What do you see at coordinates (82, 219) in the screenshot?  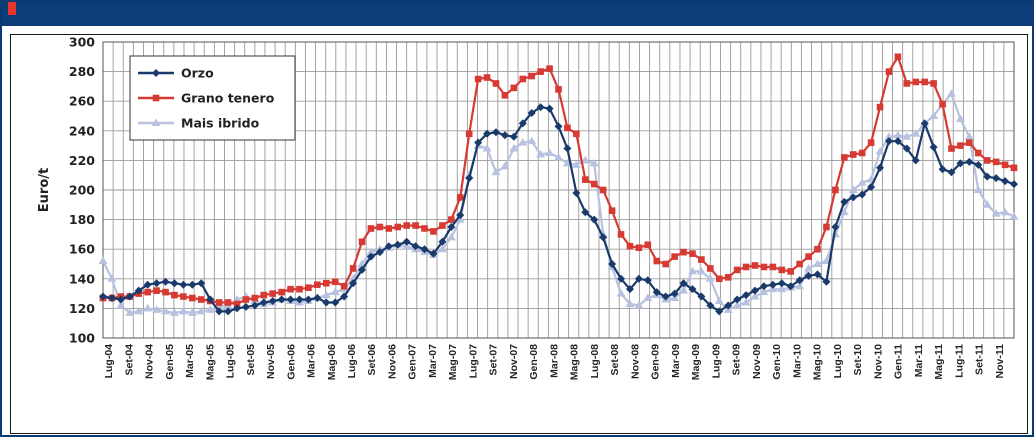 I see `y-tick-label: 180` at bounding box center [82, 219].